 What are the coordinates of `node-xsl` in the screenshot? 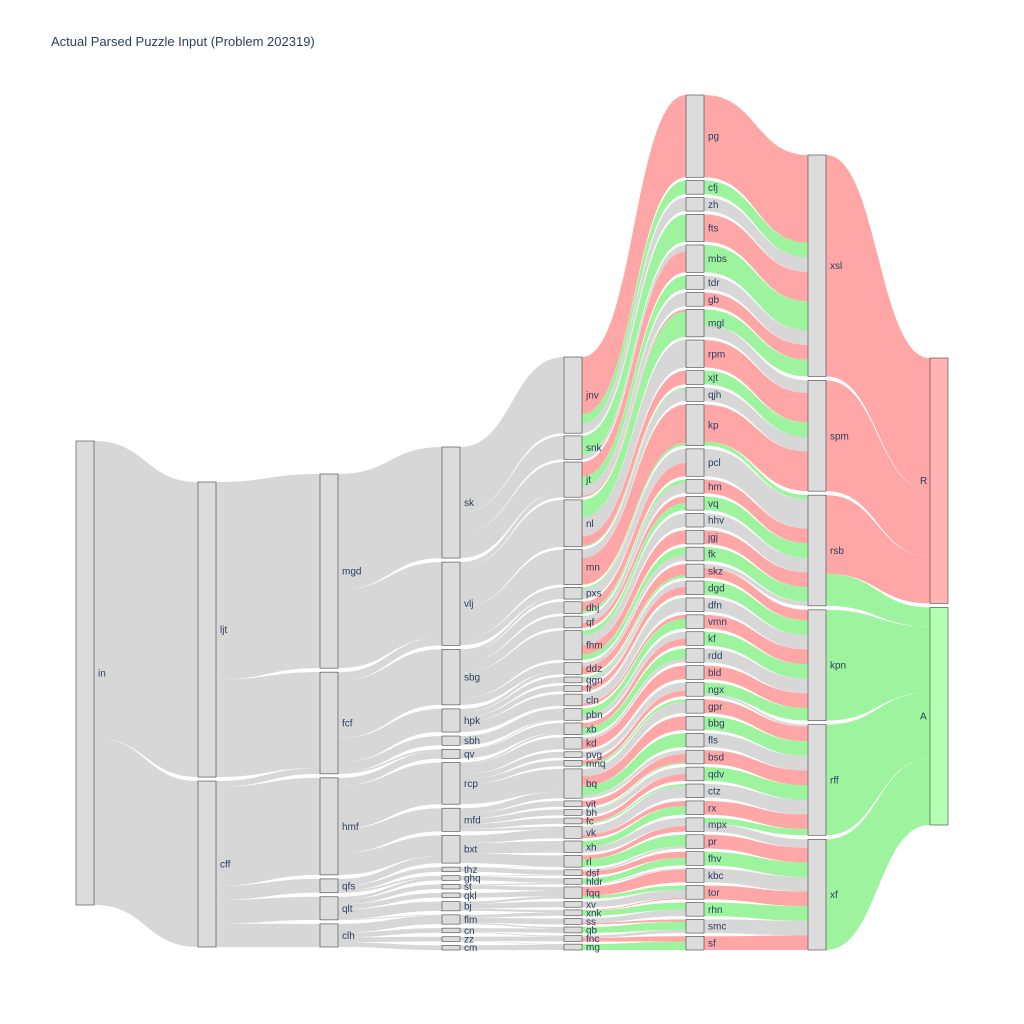 It's located at (817, 265).